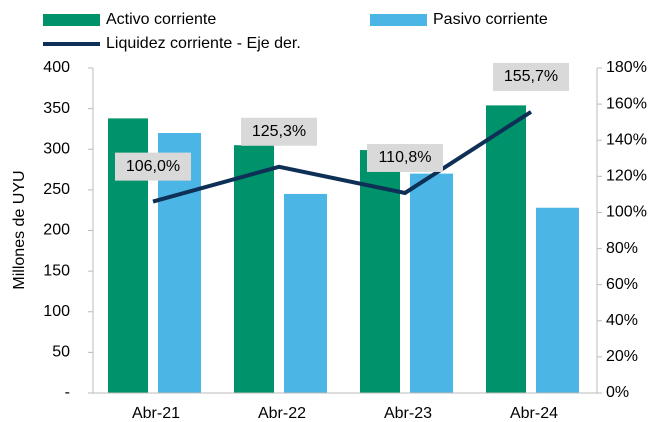 This screenshot has height=422, width=656. Describe the element at coordinates (534, 413) in the screenshot. I see `x-tick-label: Abr-24` at that location.